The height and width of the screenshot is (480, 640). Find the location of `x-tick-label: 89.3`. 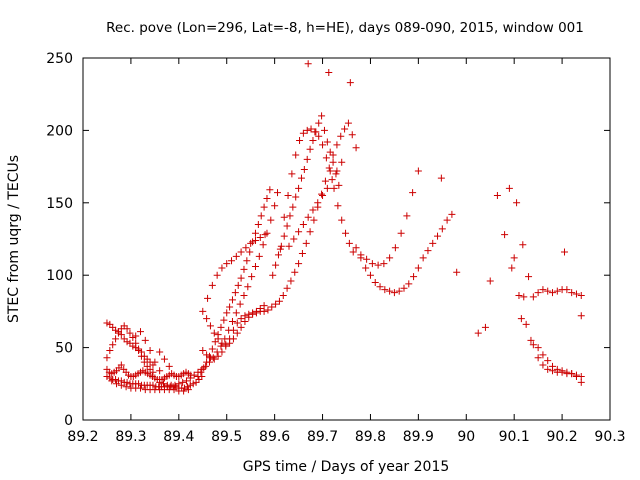

x-tick-label: 89.3 is located at coordinates (130, 437).